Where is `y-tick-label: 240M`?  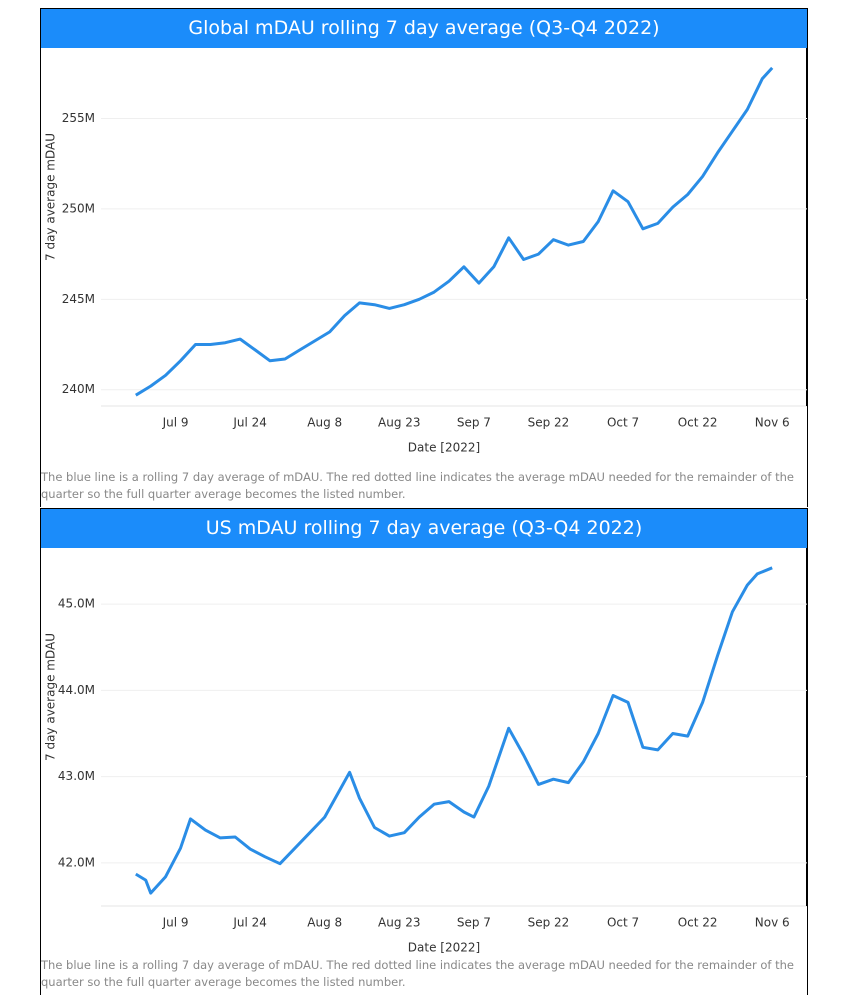 y-tick-label: 240M is located at coordinates (78, 389).